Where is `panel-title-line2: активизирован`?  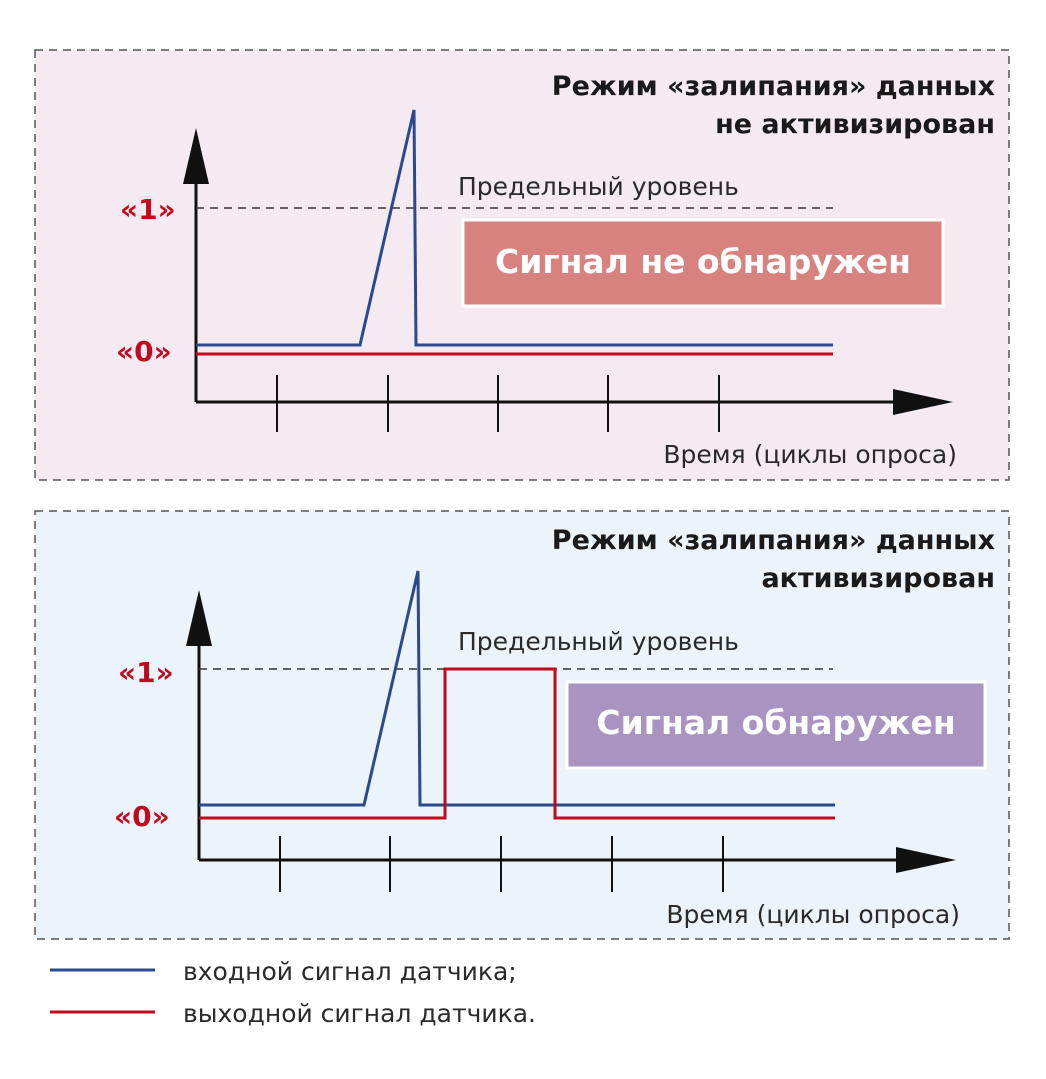 panel-title-line2: активизирован is located at coordinates (878, 578).